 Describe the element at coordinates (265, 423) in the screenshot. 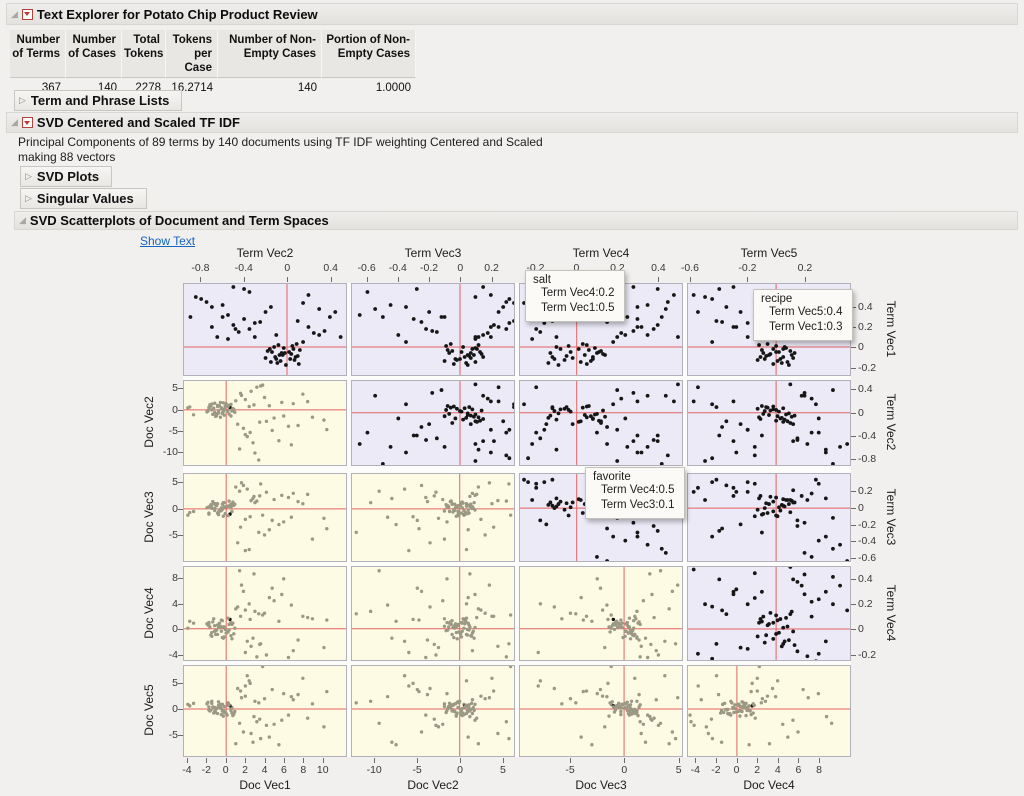

I see `scatter-cell-docvec2-vs-docvec1` at that location.